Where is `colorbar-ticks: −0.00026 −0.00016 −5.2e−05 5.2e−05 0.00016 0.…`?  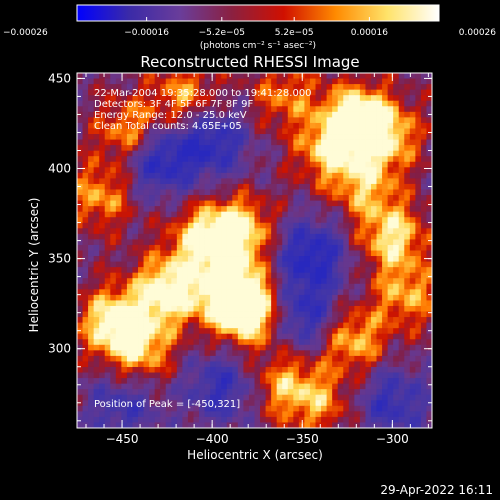
colorbar-ticks: −0.00026 −0.00016 −5.2e−05 5.2e−05 0.00016 0.… is located at coordinates (249, 27).